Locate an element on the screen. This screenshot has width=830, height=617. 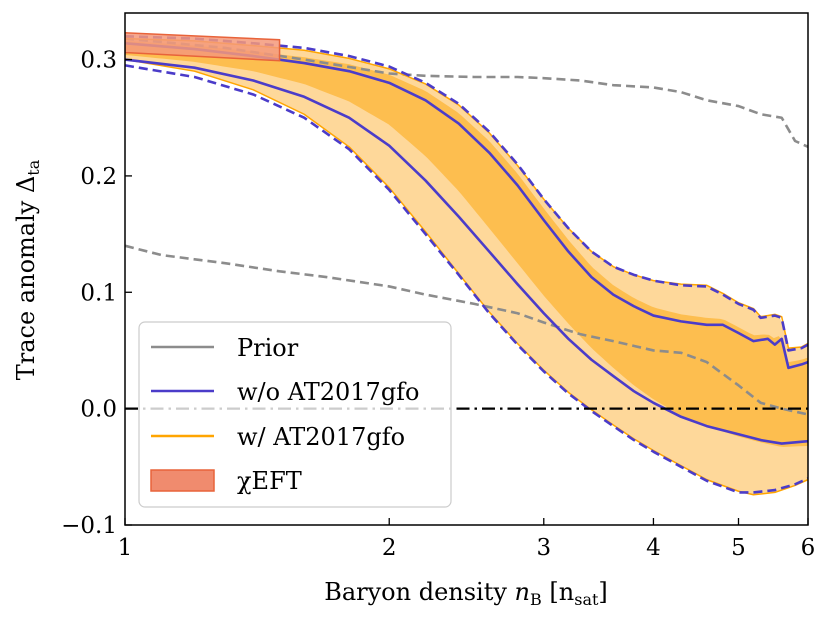
y-tick-label: 0.1 is located at coordinates (98, 293).